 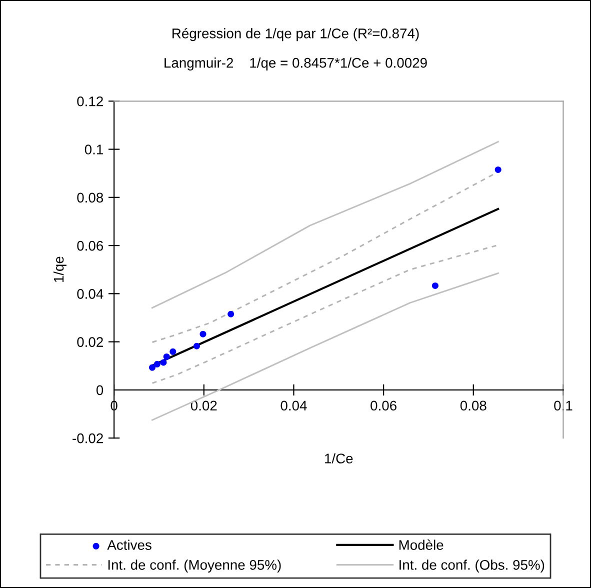 I want to click on y-tick-label: 0.1, so click(x=93, y=149).